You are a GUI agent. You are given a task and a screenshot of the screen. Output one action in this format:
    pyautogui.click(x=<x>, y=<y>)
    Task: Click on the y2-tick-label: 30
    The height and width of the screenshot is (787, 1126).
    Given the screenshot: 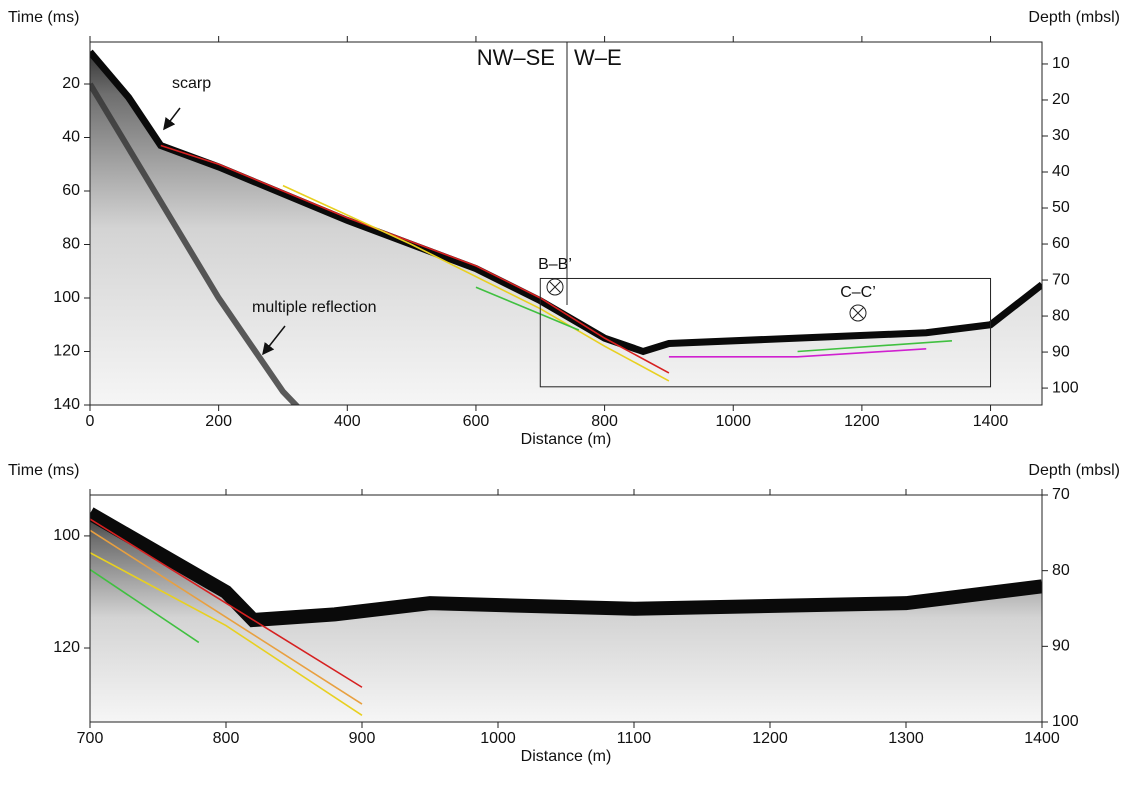 What is the action you would take?
    pyautogui.click(x=1061, y=135)
    